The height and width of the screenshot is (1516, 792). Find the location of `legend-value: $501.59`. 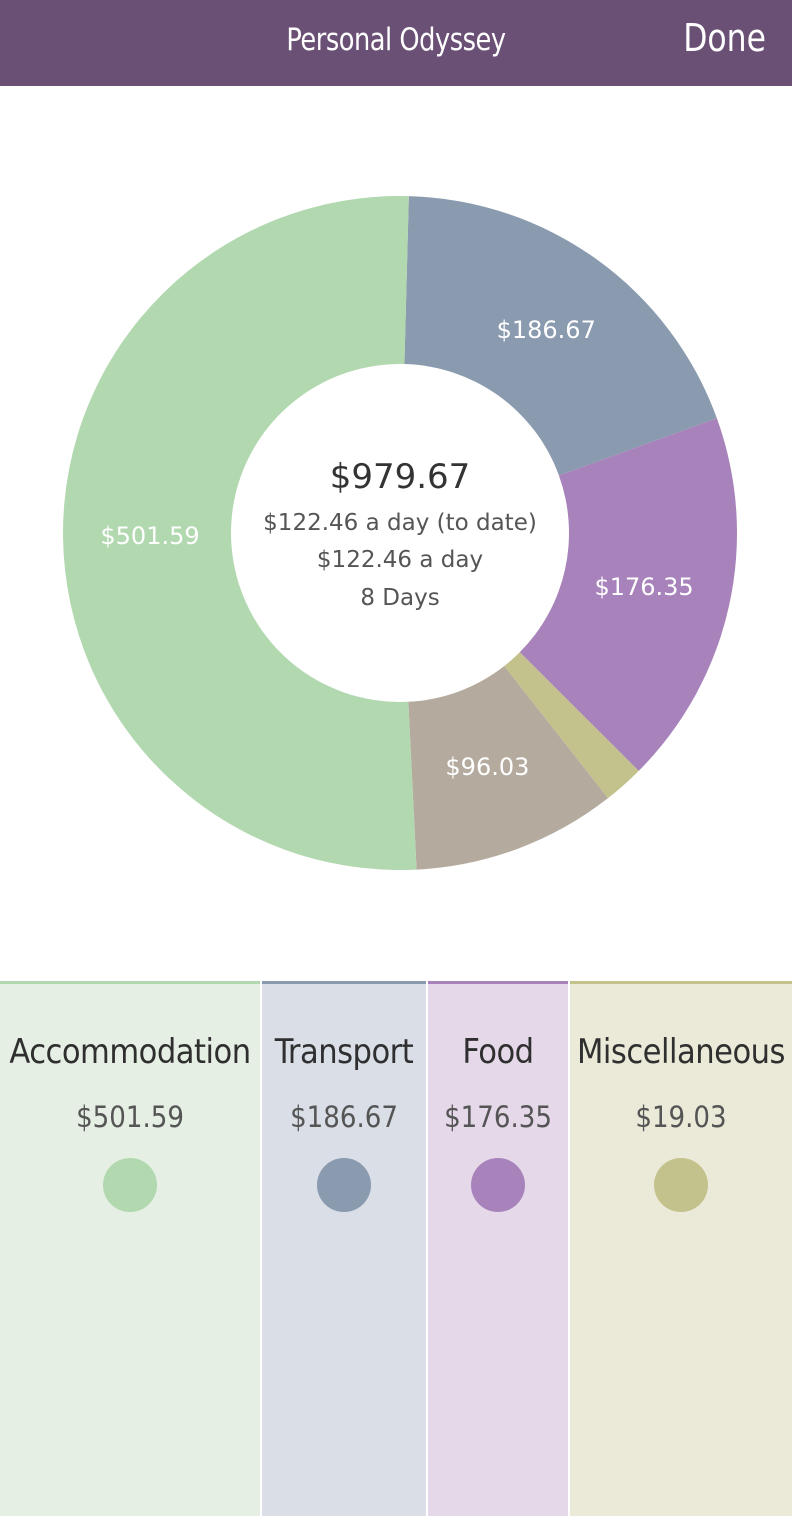

legend-value: $501.59 is located at coordinates (130, 1117).